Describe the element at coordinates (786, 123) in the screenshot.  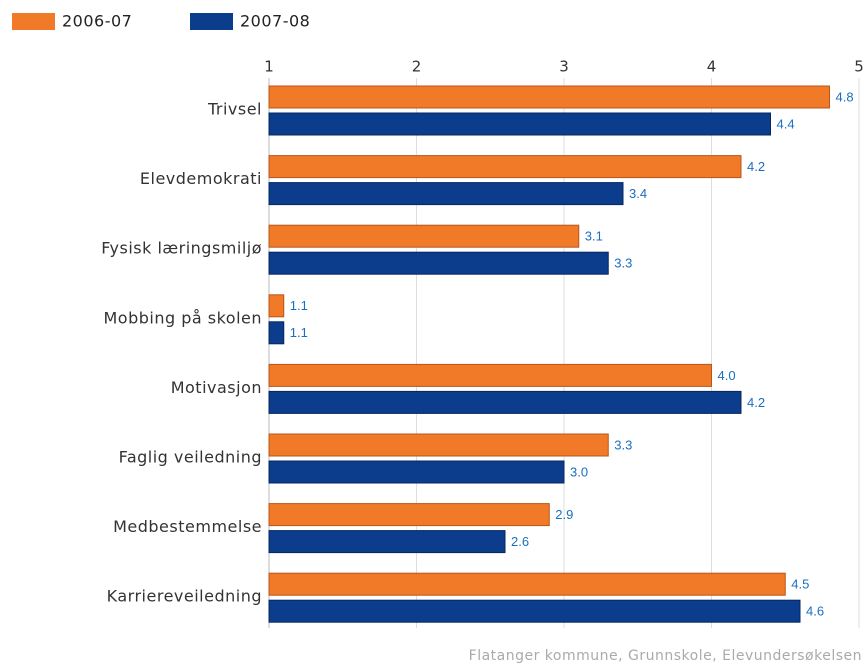
I see `value-label: 4.4` at that location.